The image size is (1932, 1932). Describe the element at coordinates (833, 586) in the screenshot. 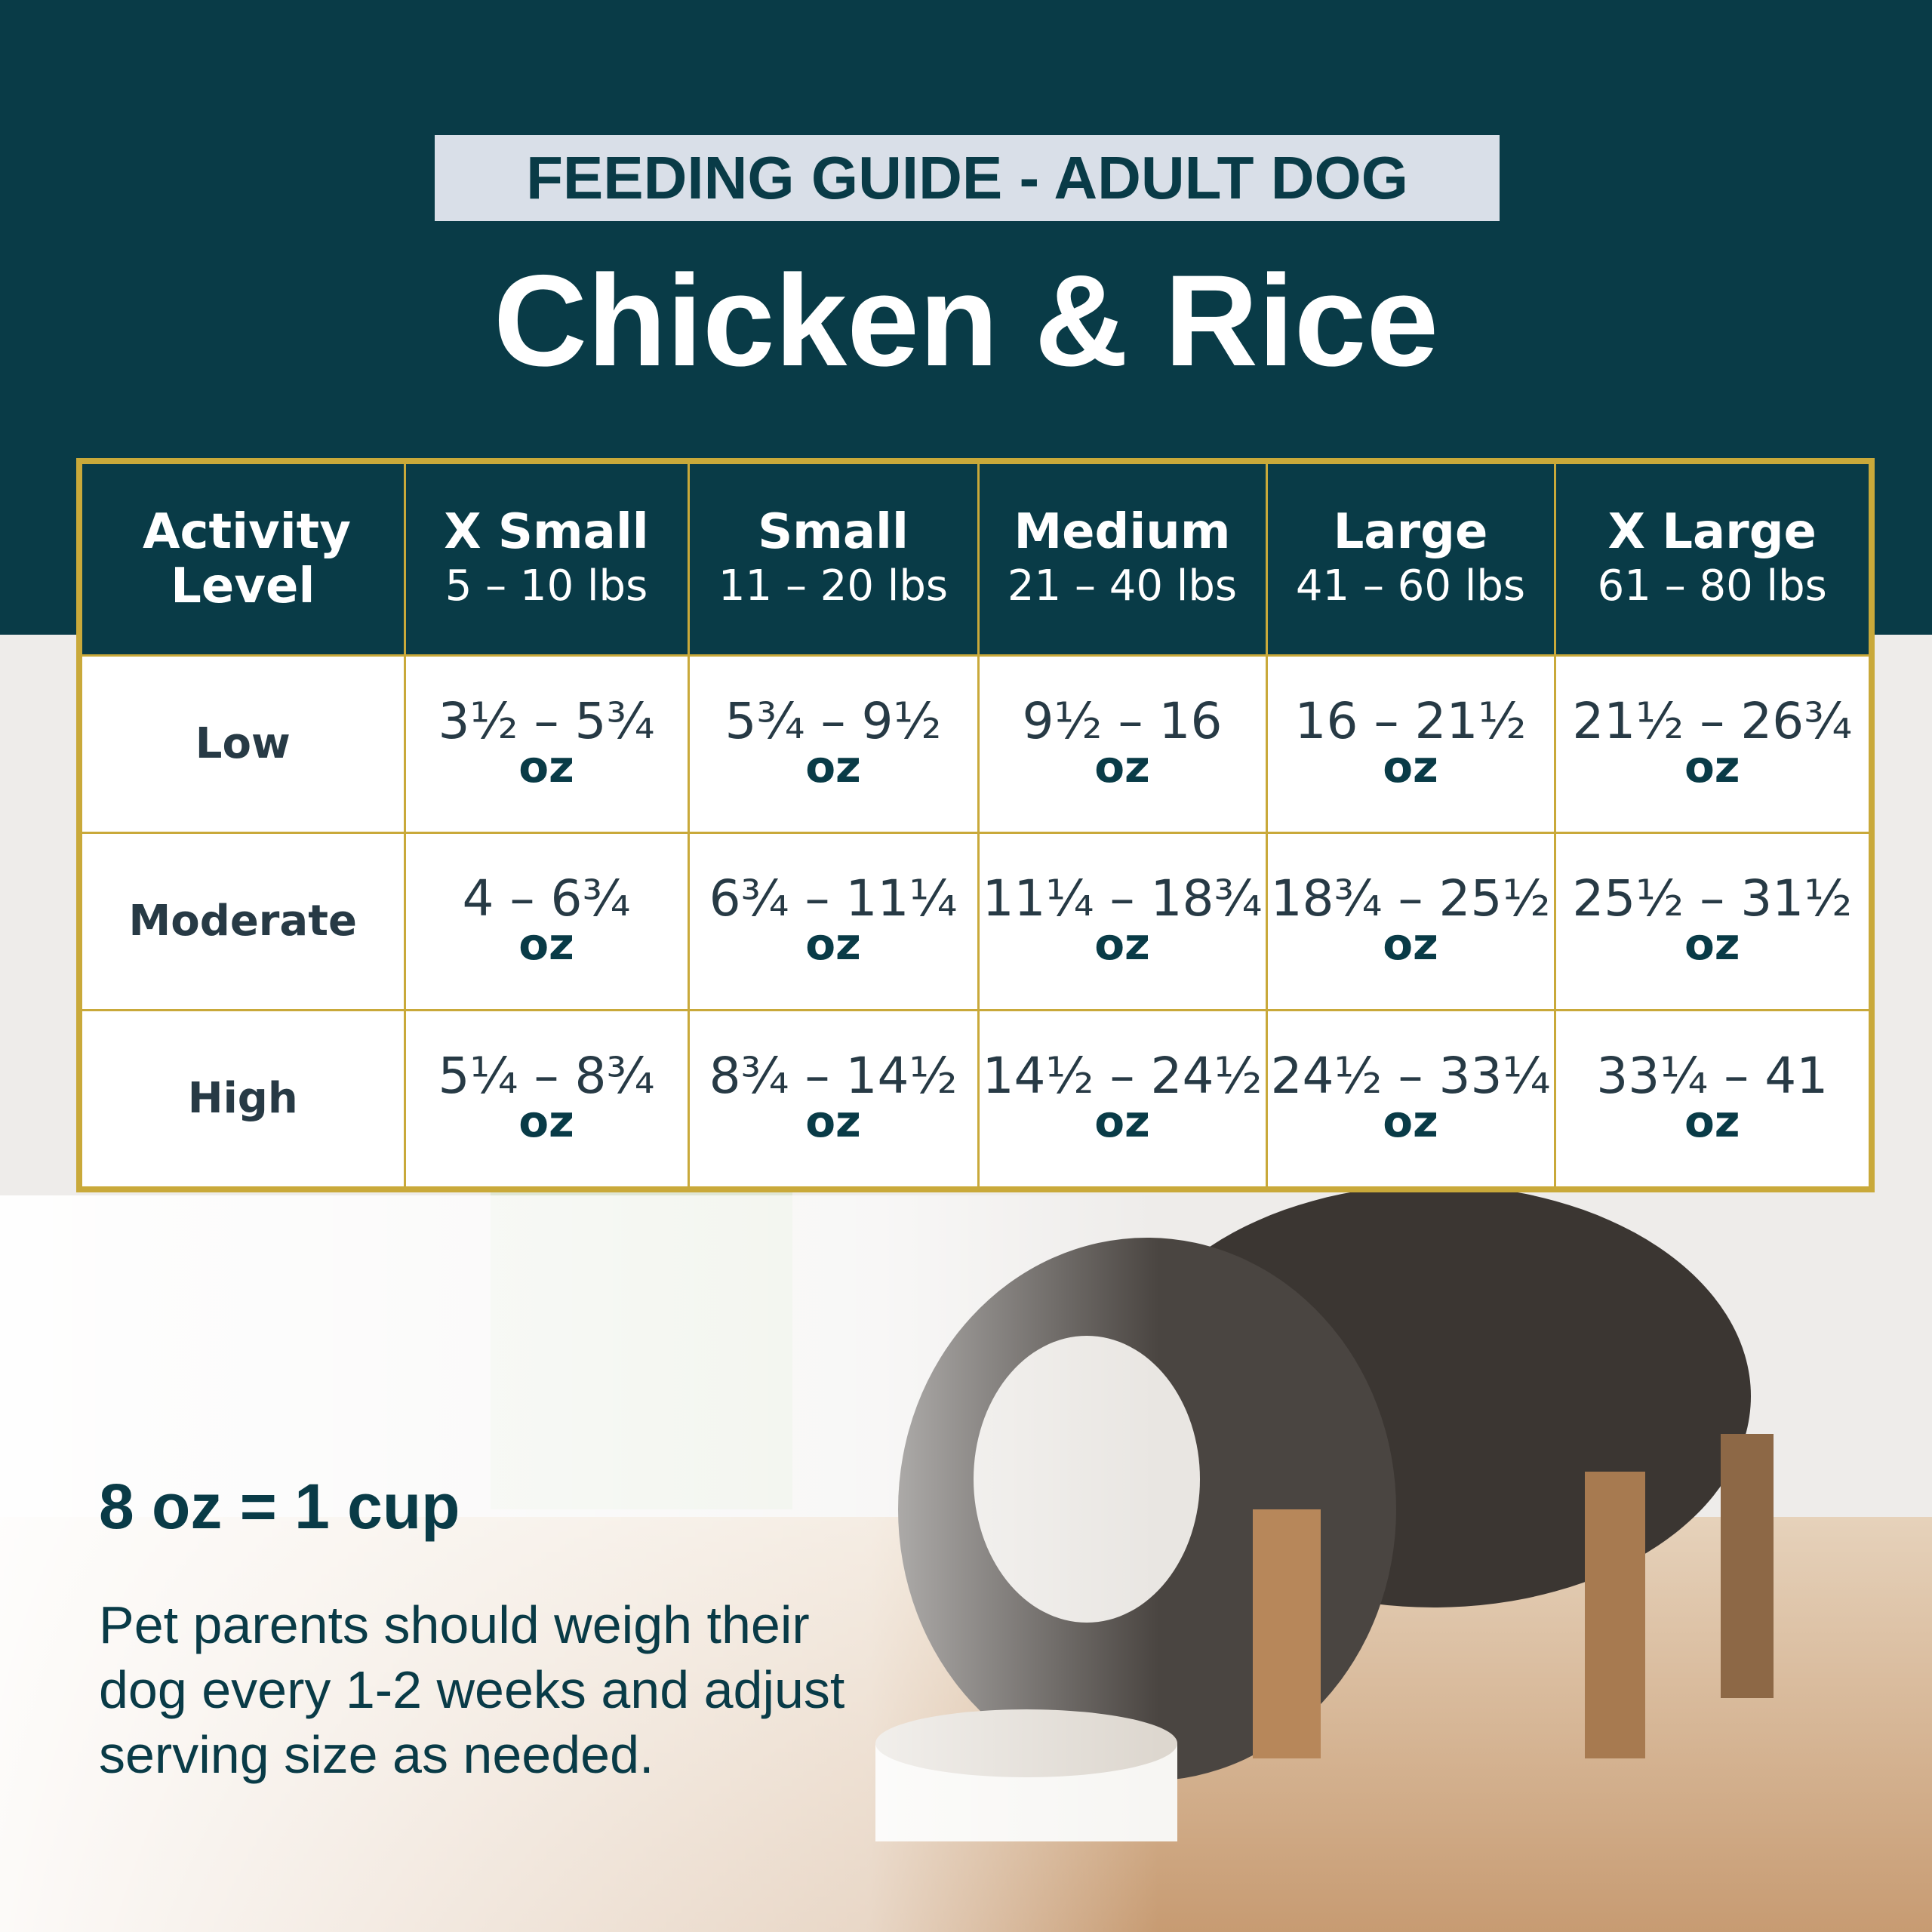

I see `size-range: 11 – 20 lbs` at that location.